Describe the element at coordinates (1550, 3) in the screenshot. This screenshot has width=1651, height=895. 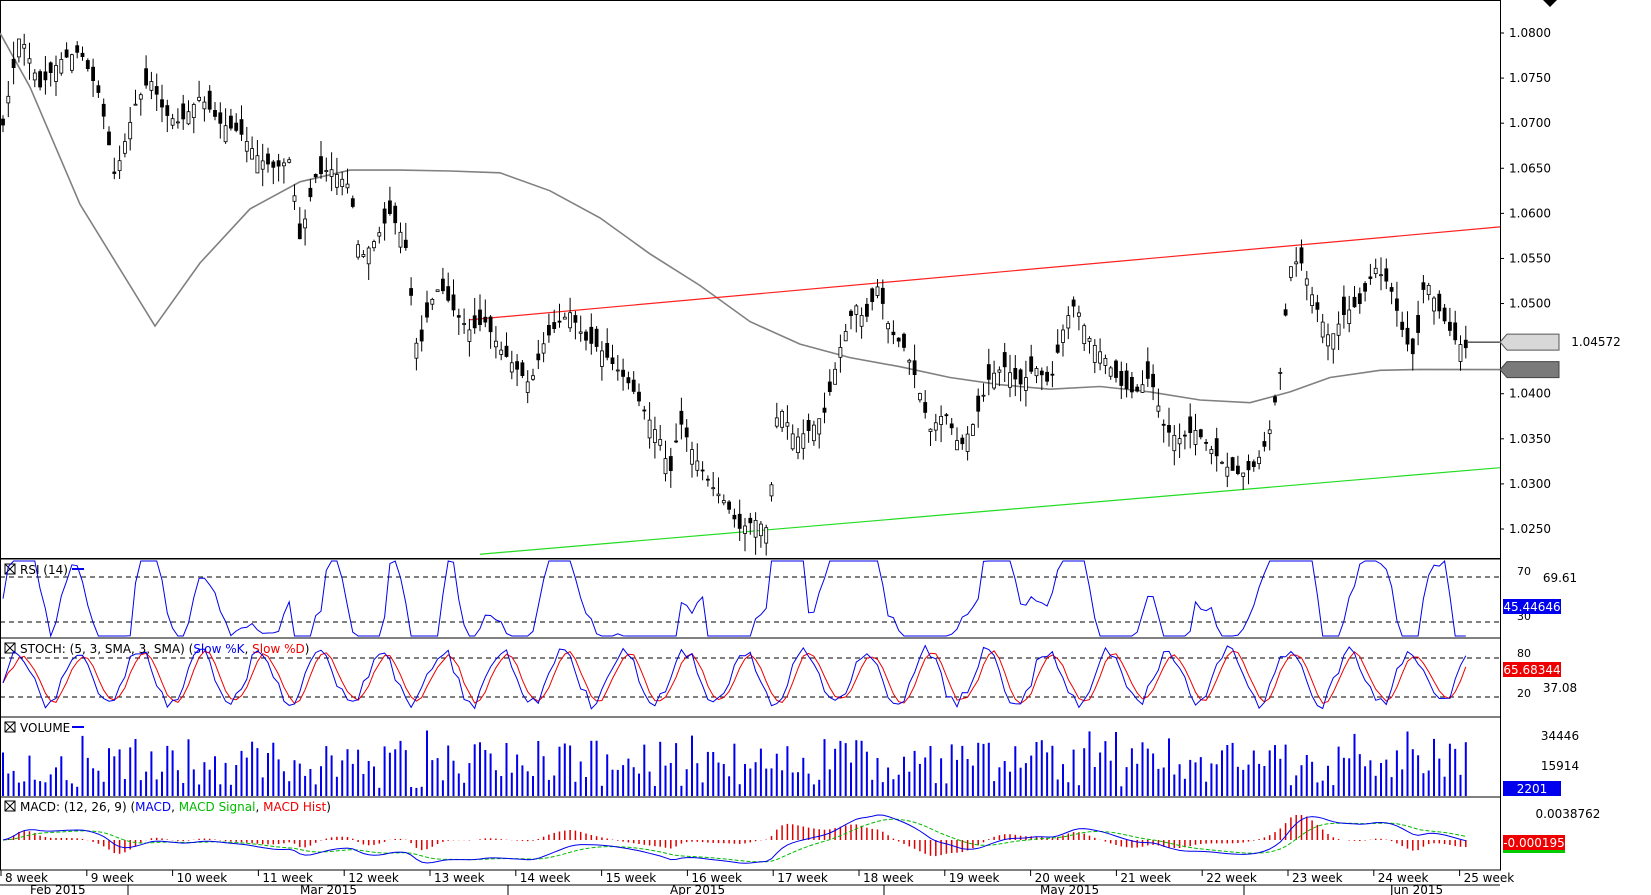
I see `scroll-marker-icon` at that location.